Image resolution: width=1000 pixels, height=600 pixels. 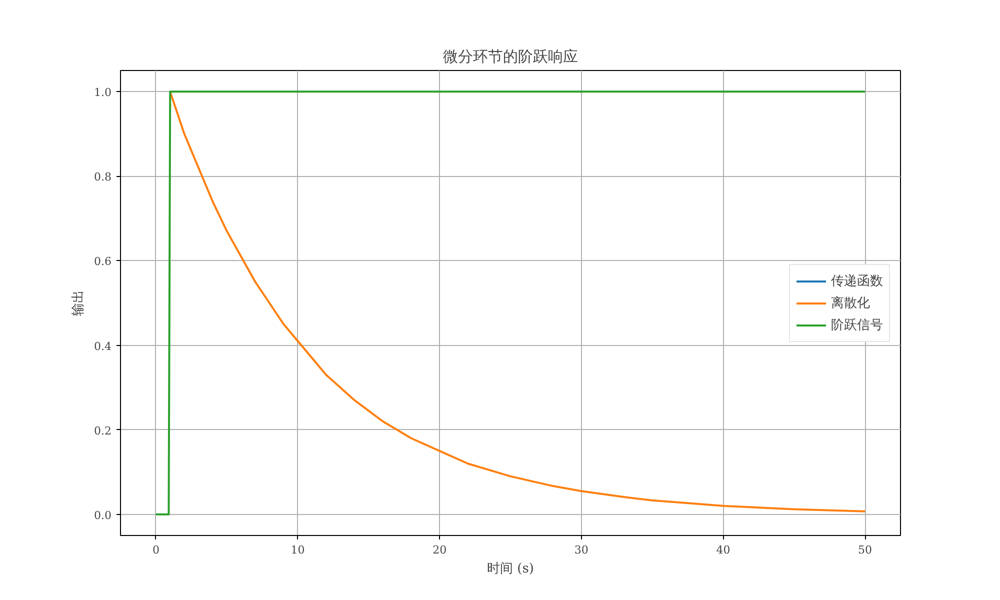 What do you see at coordinates (156, 550) in the screenshot?
I see `x-tick-label: 0` at bounding box center [156, 550].